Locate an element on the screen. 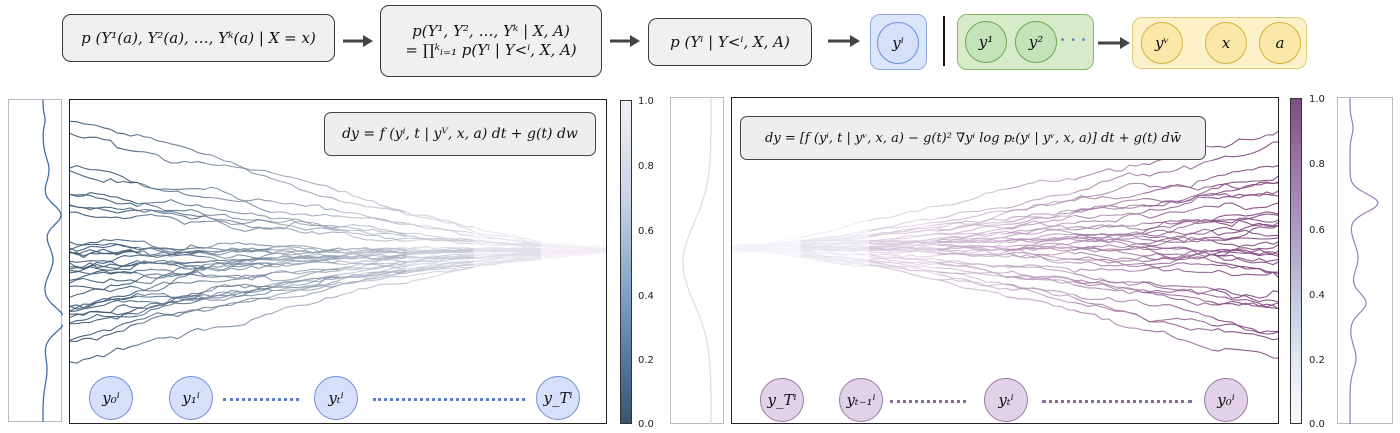 The height and width of the screenshot is (433, 1400). reverse-colorbar-tick-04: 0.4 is located at coordinates (1317, 295).